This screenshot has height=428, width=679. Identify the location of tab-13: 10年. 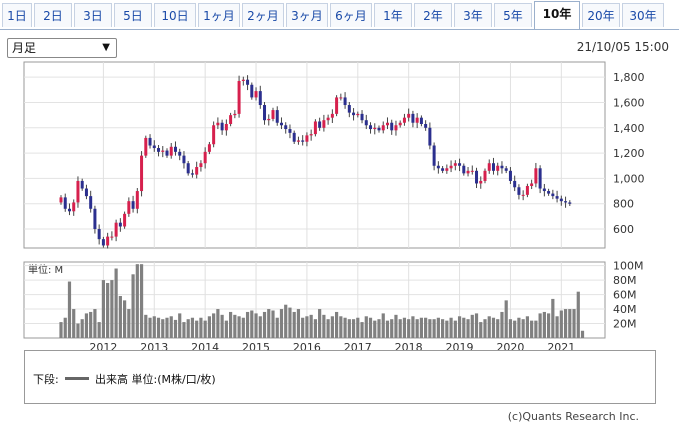
(557, 15).